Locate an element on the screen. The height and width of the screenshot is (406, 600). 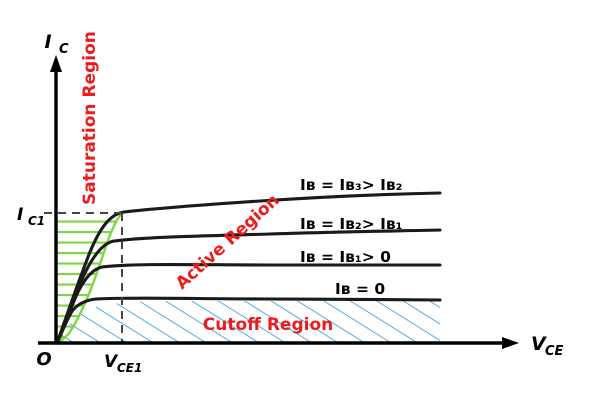
curve-label-ib2: Iʙ = Iʙ₂> Iʙ₁ is located at coordinates (351, 224).